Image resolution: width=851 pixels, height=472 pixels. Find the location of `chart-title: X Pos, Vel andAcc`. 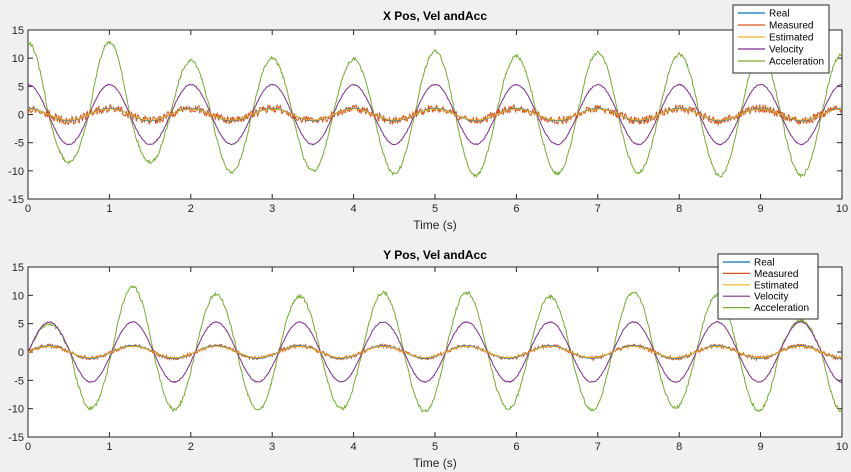

chart-title: X Pos, Vel andAcc is located at coordinates (435, 16).